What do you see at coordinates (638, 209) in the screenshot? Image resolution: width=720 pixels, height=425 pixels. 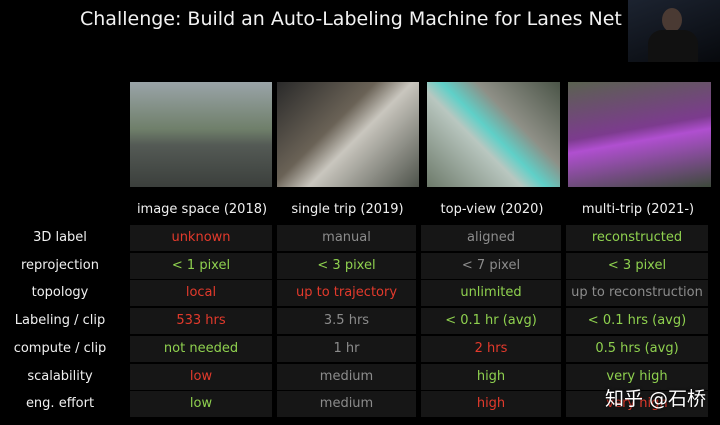 I see `column-header: multi-trip (2021-)` at bounding box center [638, 209].